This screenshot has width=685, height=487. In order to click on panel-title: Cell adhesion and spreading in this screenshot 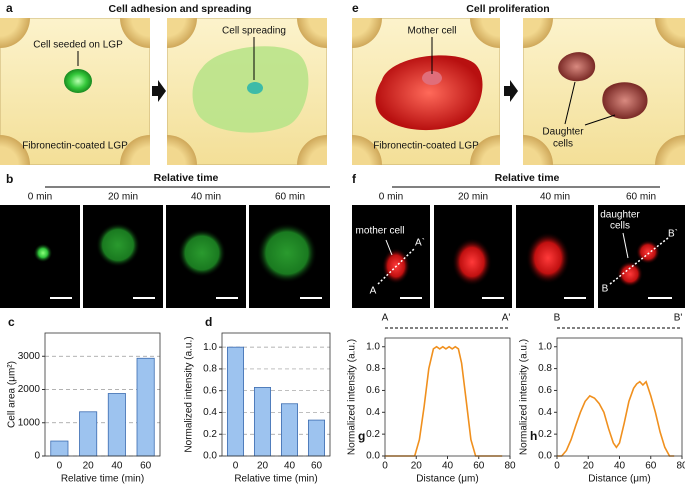, I will do `click(180, 9)`.